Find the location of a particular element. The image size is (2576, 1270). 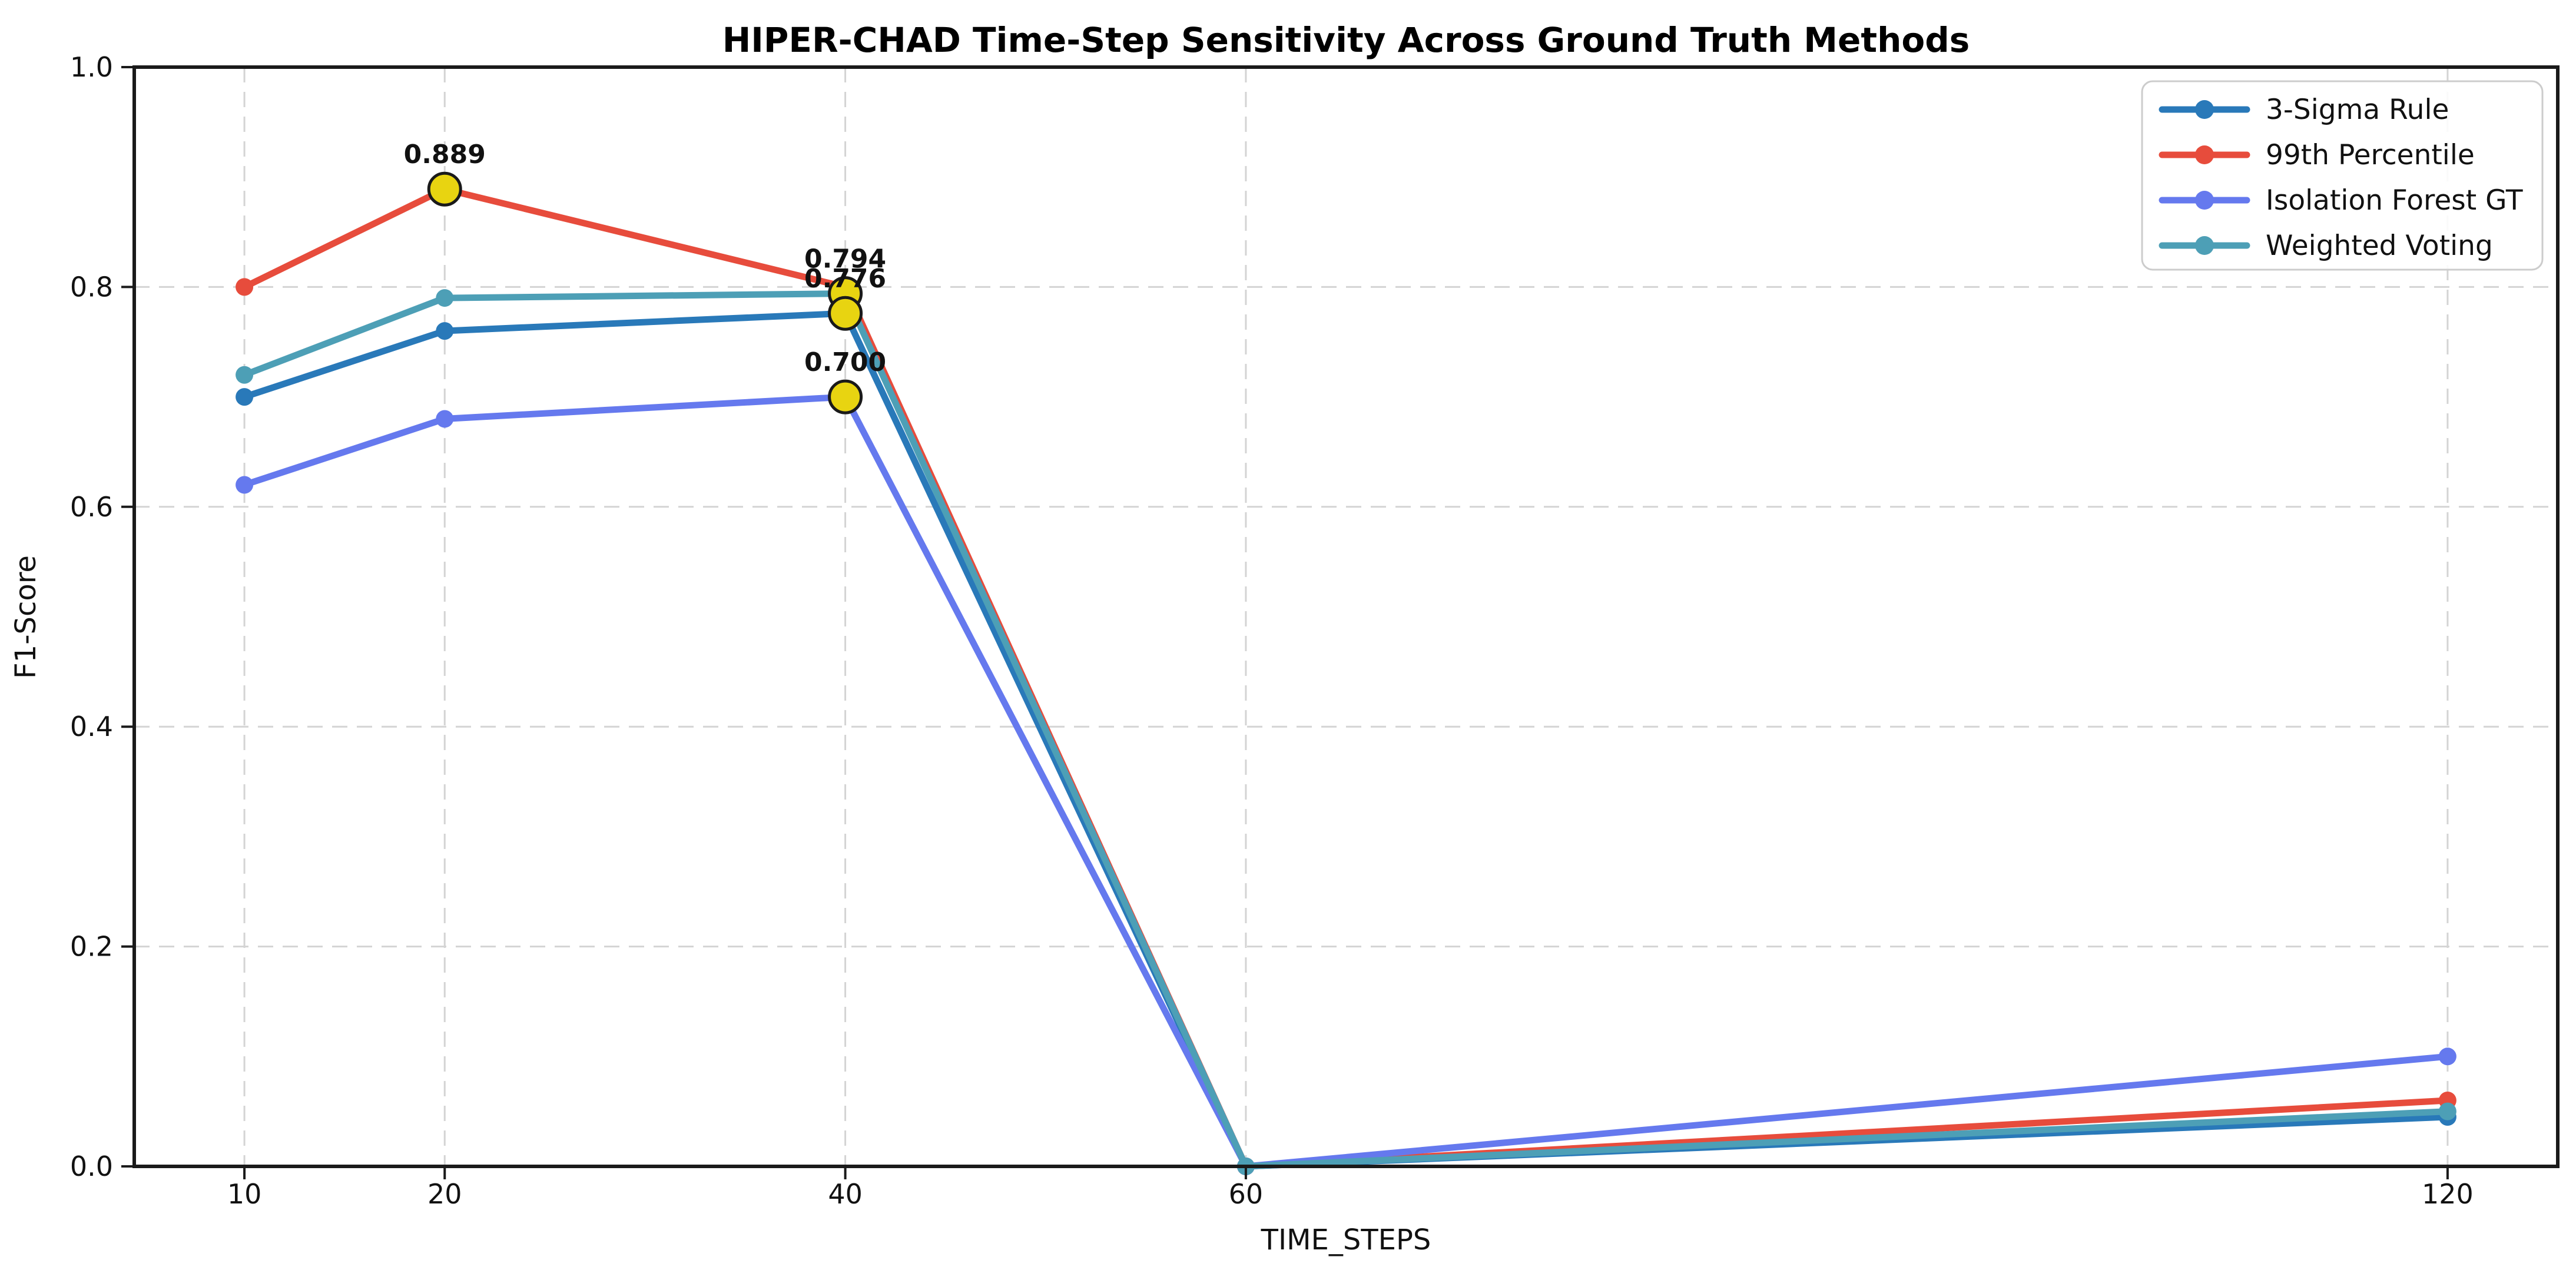

x-tick-label-120: 120 is located at coordinates (2448, 1194).